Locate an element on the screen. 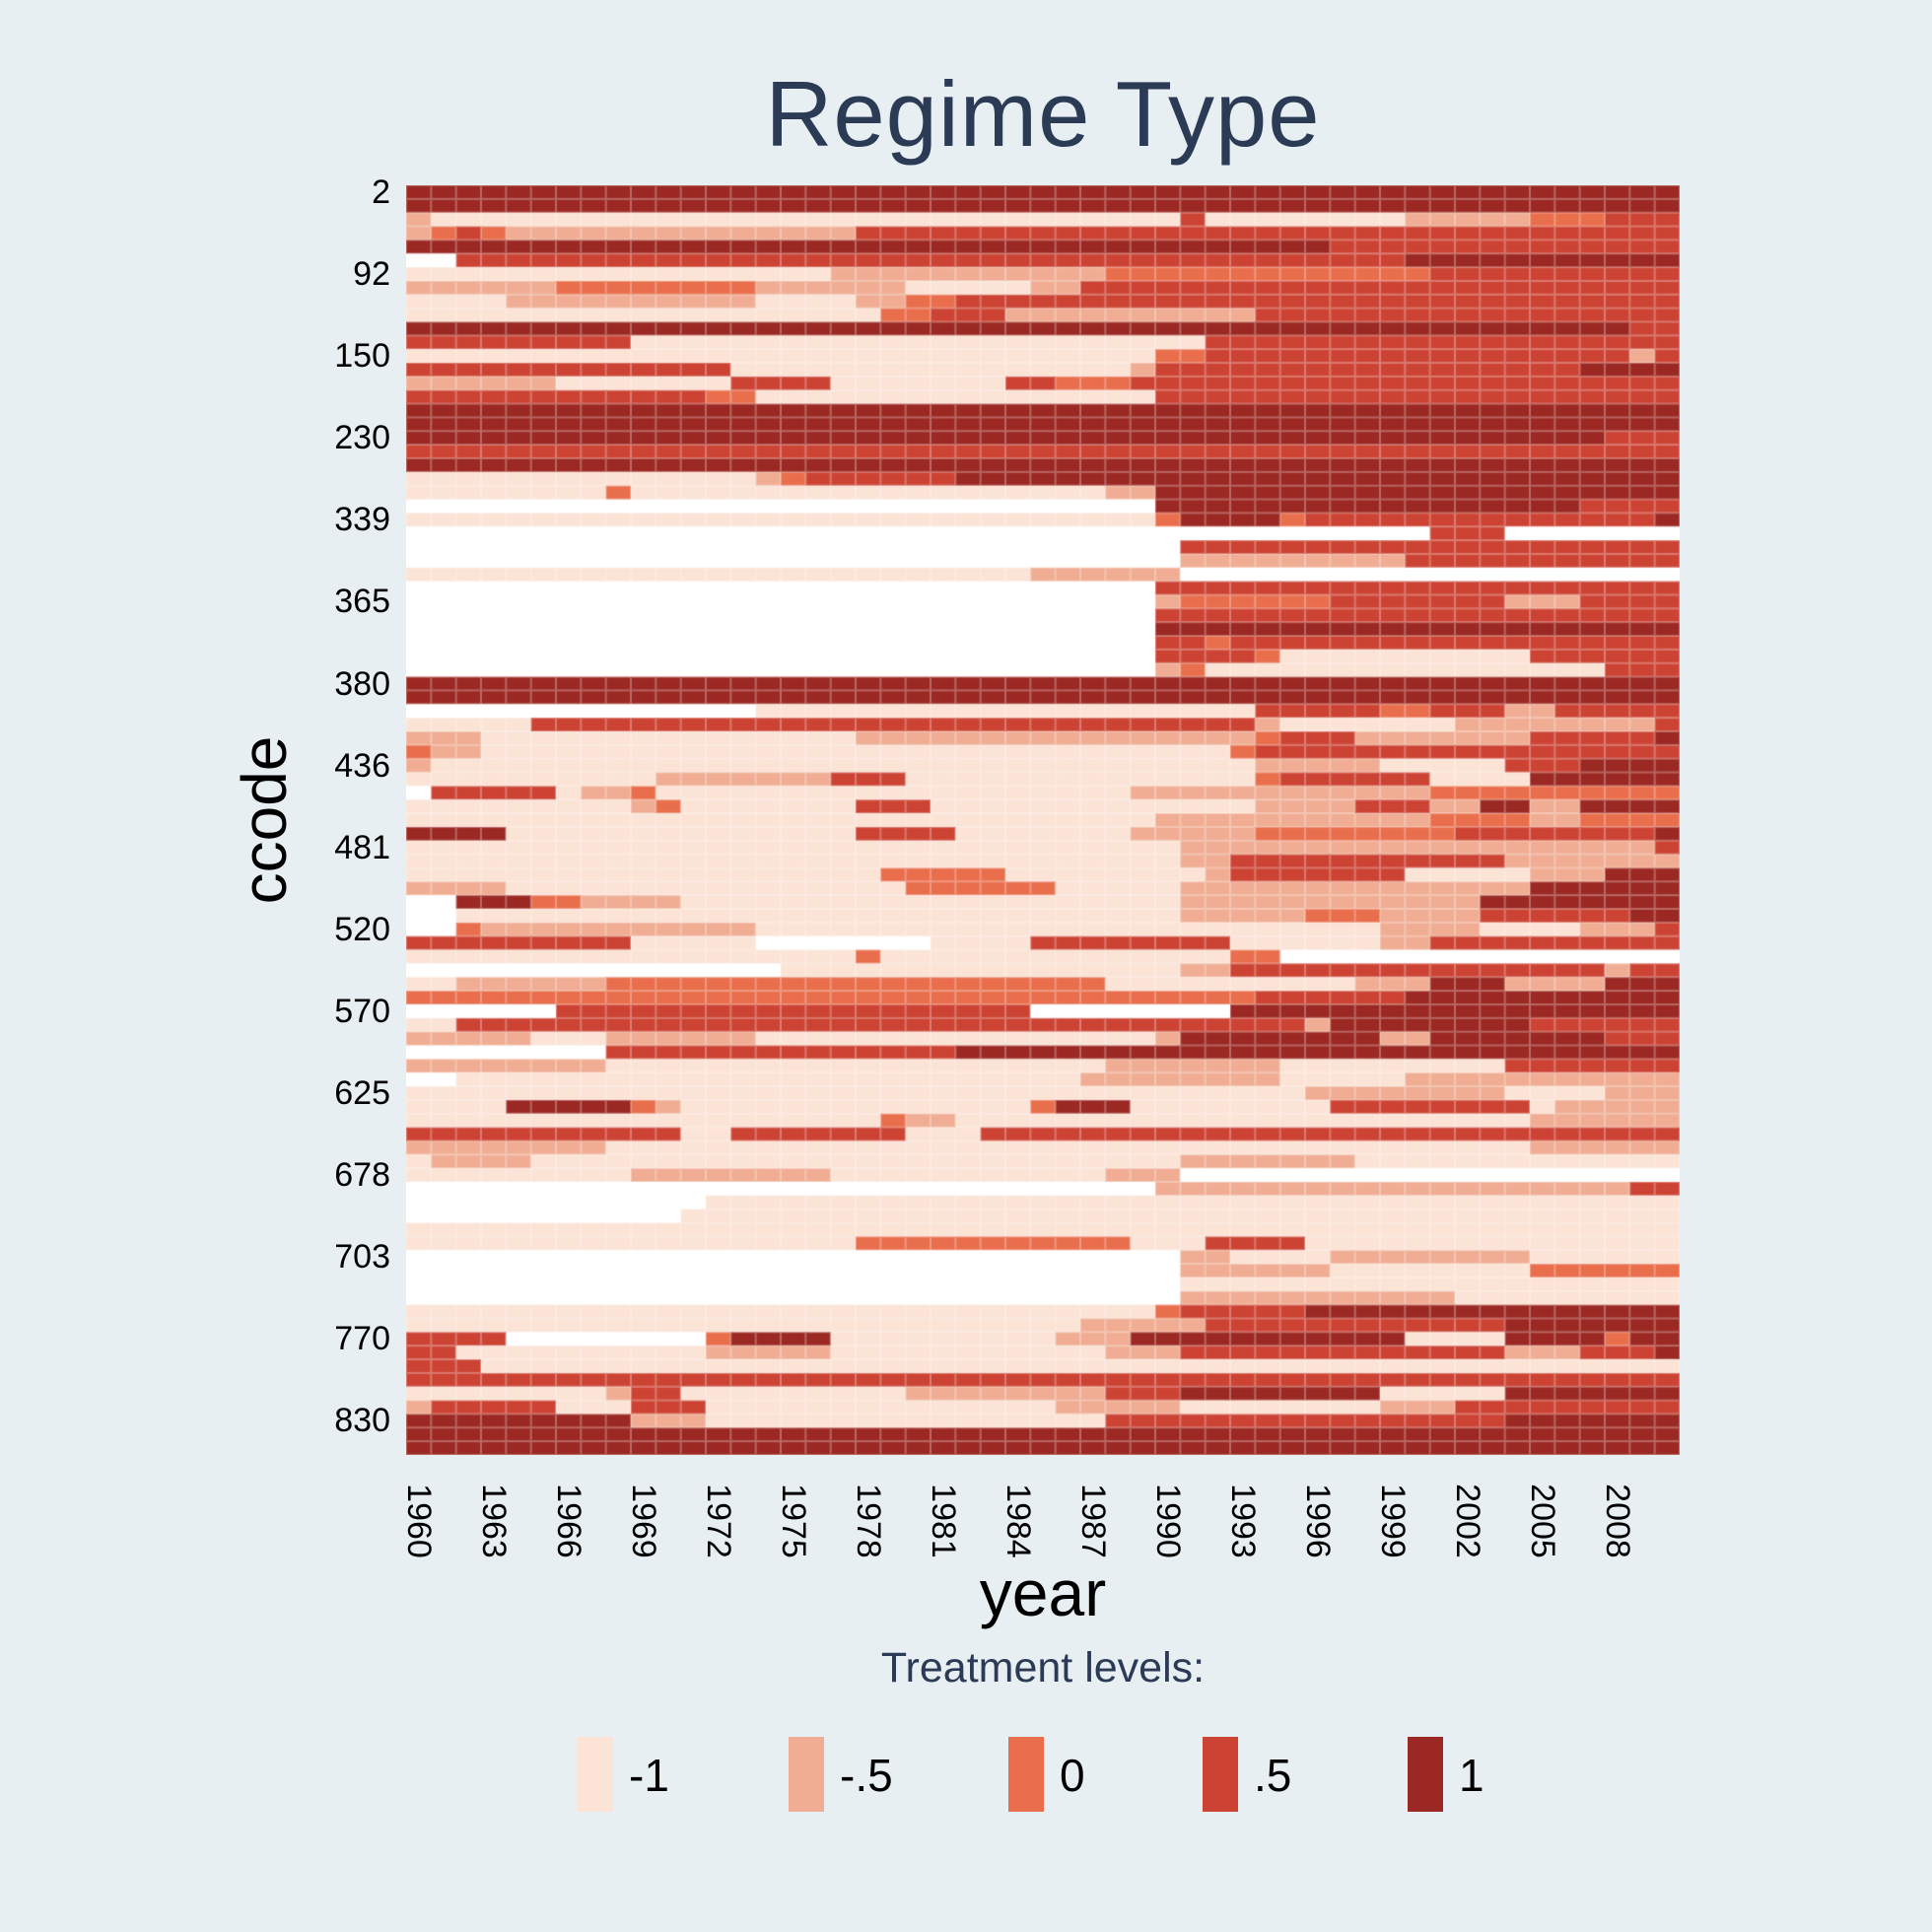  y-tick-label: 436 is located at coordinates (362, 766).